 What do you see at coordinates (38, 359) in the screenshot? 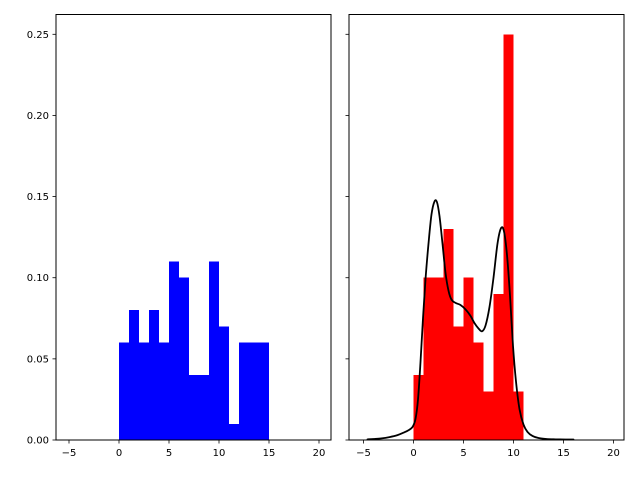
I see `y-tick-label: 0.05` at bounding box center [38, 359].